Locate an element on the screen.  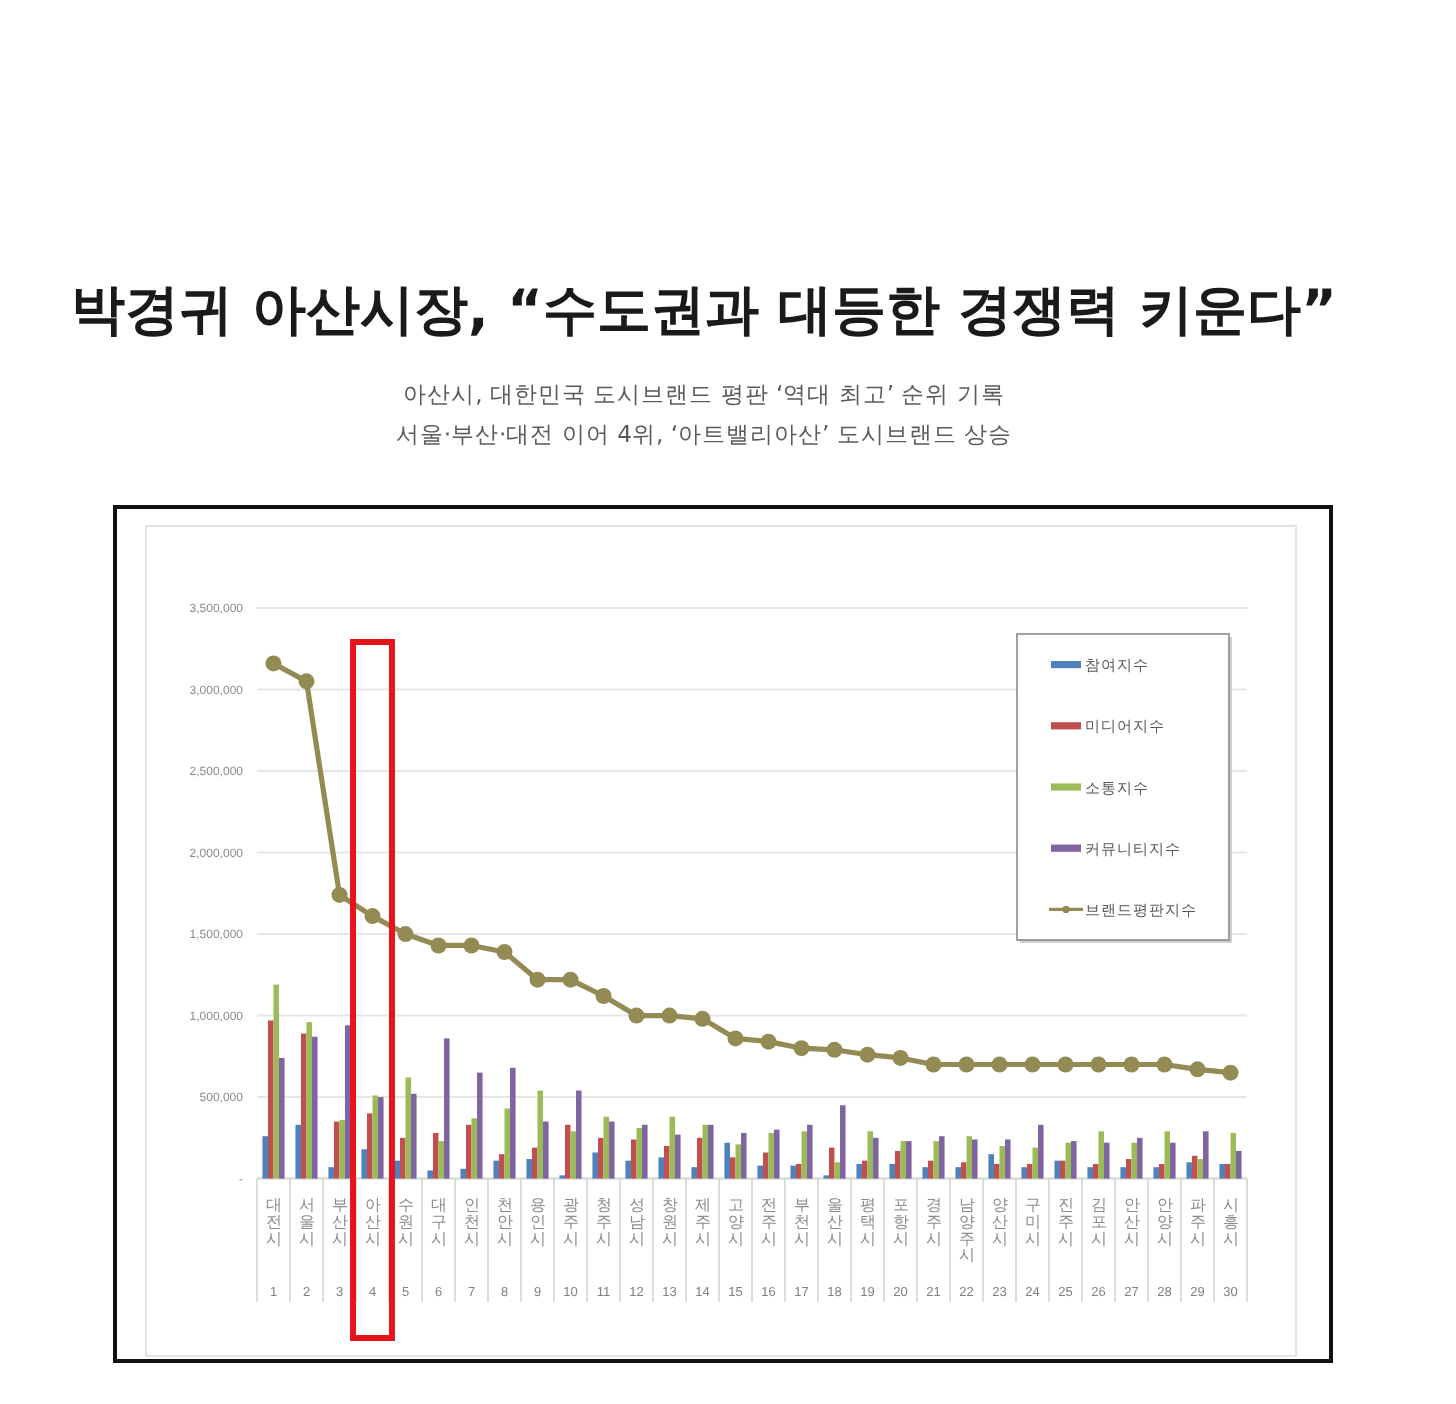
x-tick-label: 부산시 is located at coordinates (339, 1222).